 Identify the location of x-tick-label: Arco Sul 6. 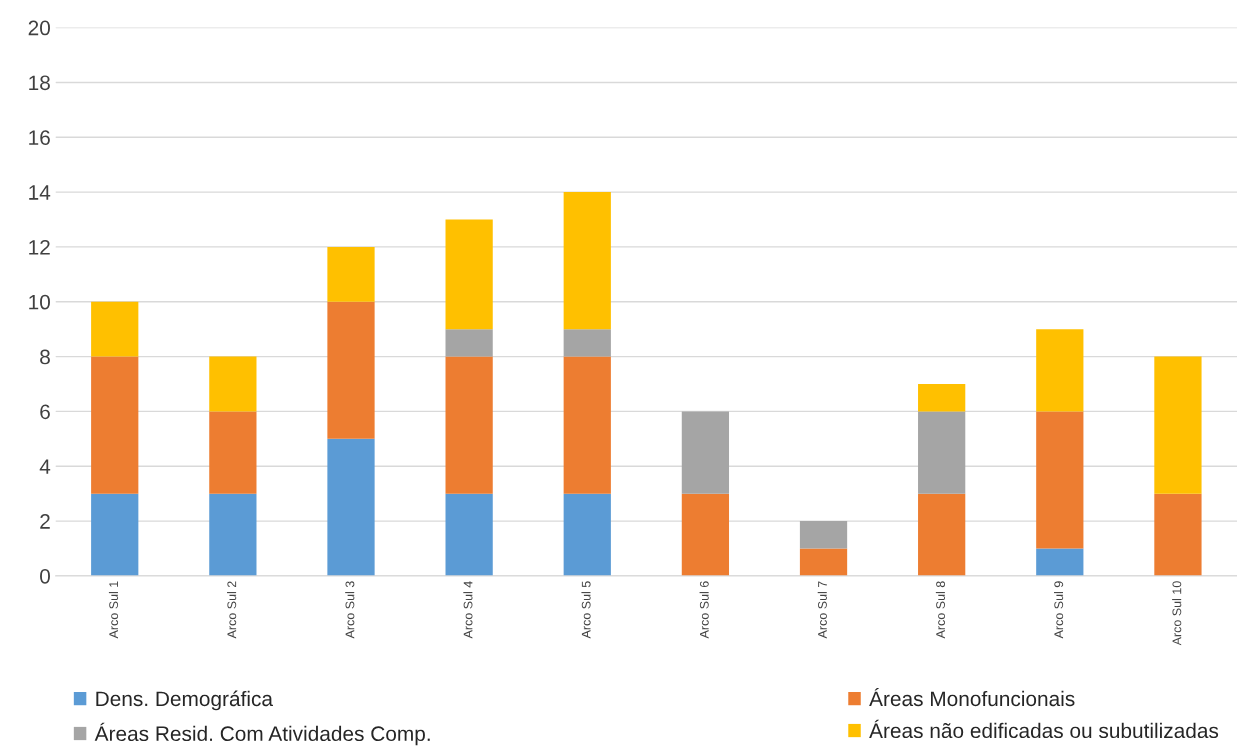
(704, 610).